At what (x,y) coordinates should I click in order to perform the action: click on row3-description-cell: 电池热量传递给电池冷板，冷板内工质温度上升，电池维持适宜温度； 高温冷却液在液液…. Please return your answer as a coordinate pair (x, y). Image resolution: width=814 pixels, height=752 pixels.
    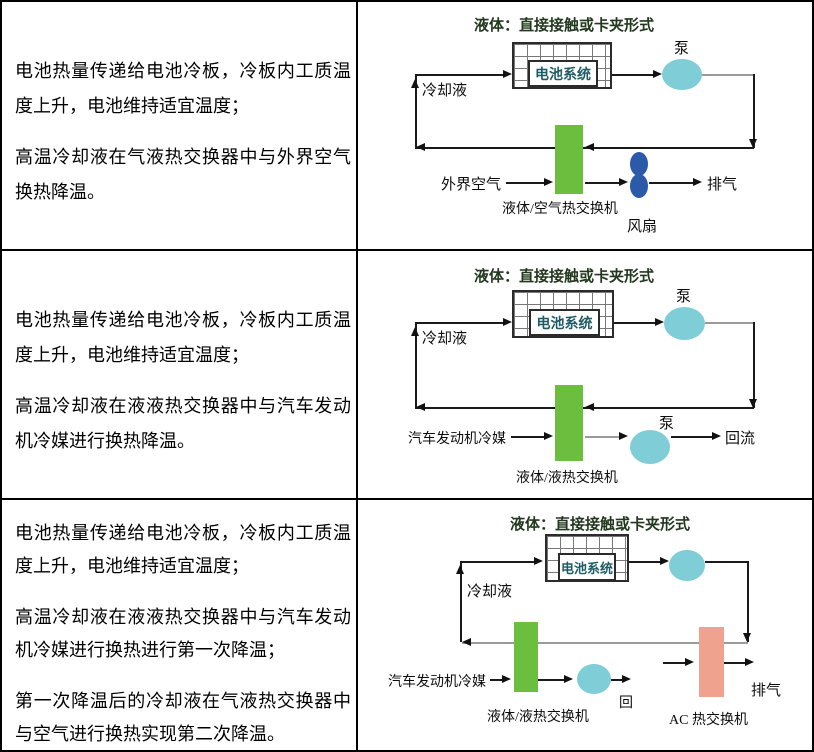
    Looking at the image, I should click on (180, 625).